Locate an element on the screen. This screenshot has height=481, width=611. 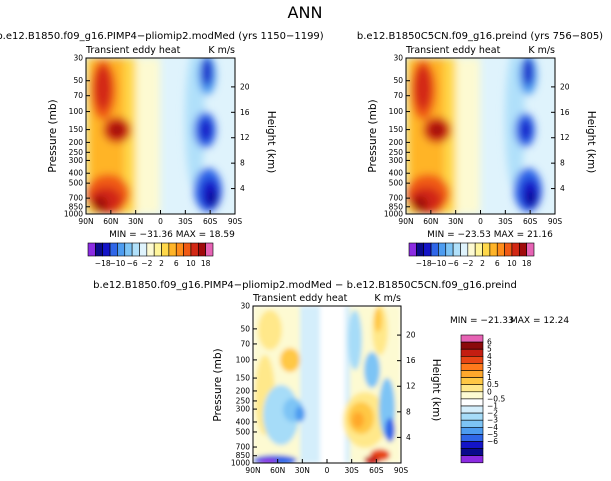
panel-difference-ylabel-right: Height (km) is located at coordinates (436, 390).